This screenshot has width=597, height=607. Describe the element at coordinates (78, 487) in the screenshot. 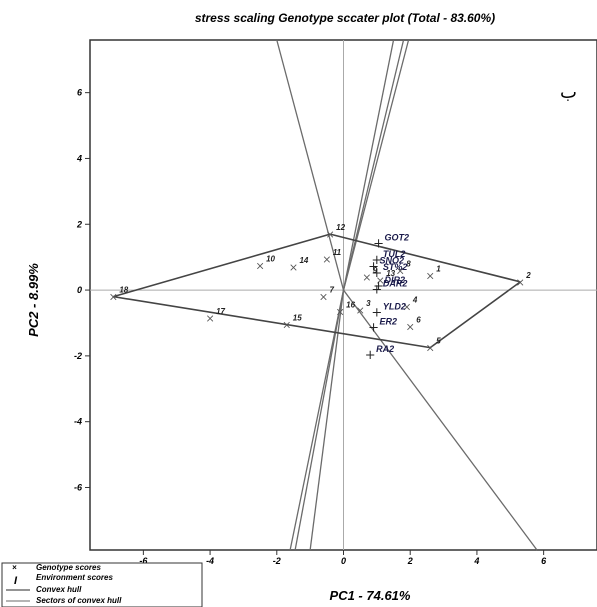

I see `y-tick-label: -6` at that location.